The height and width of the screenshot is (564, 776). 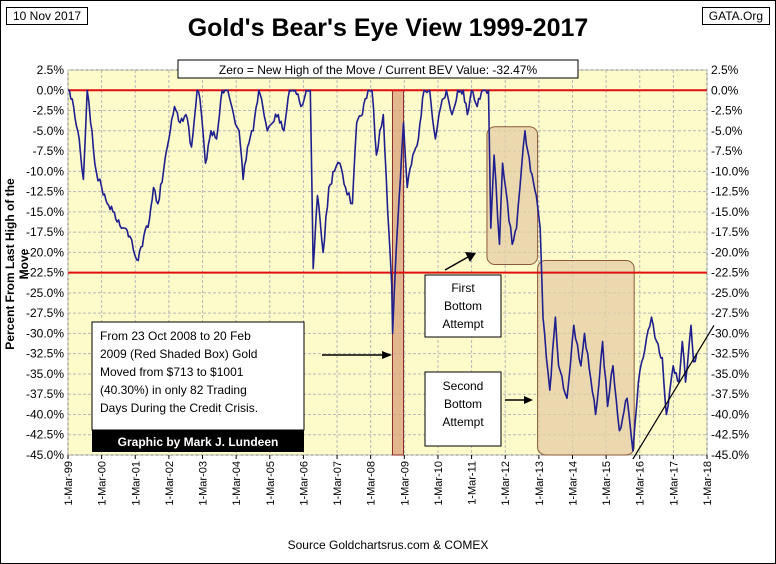 I want to click on first-bottom-note-line: Bottom, so click(x=463, y=306).